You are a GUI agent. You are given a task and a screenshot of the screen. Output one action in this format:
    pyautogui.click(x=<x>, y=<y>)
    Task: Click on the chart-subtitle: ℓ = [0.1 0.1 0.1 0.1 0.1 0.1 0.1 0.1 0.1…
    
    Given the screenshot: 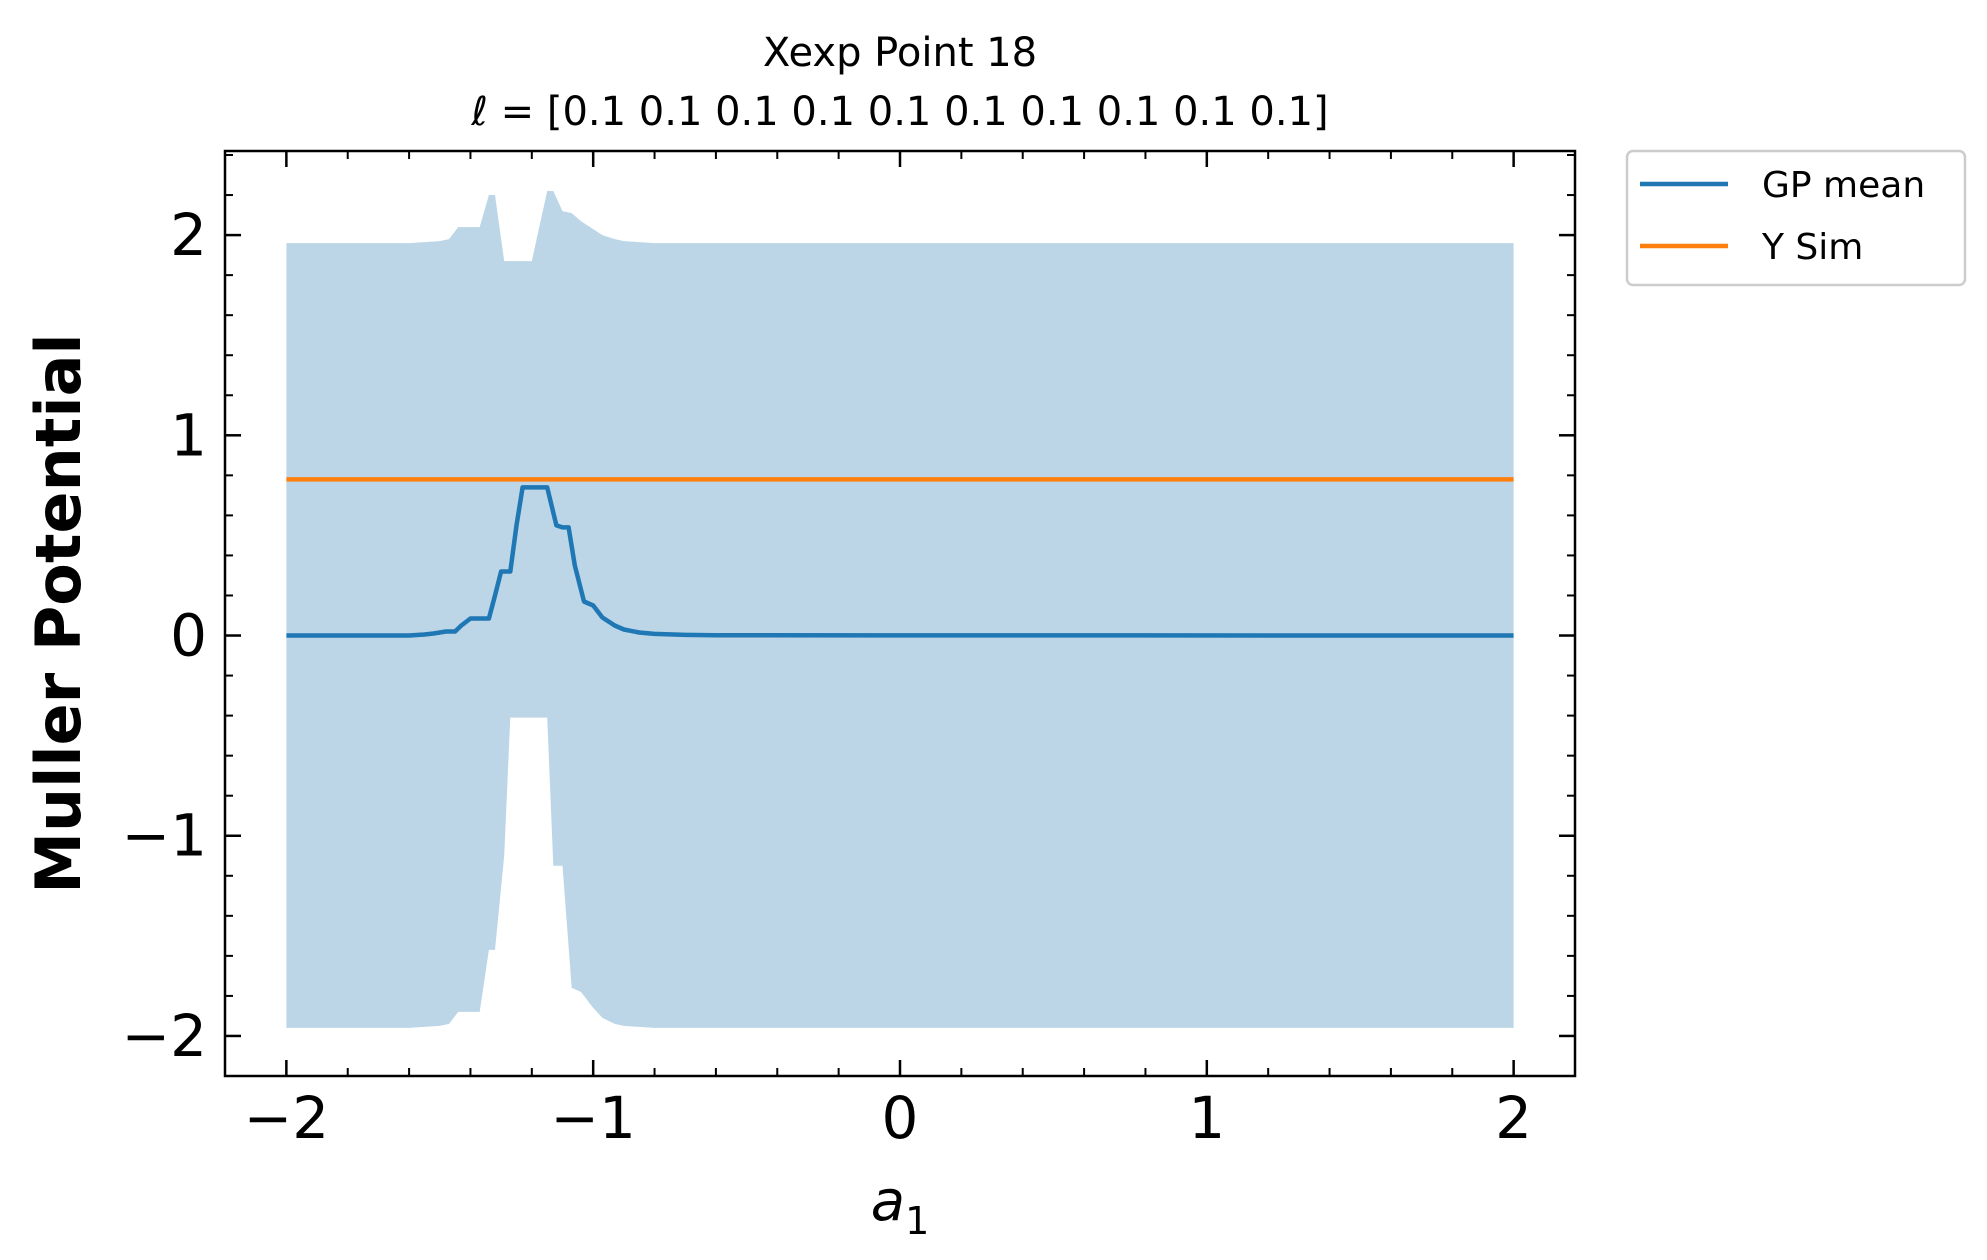 What is the action you would take?
    pyautogui.click(x=899, y=112)
    